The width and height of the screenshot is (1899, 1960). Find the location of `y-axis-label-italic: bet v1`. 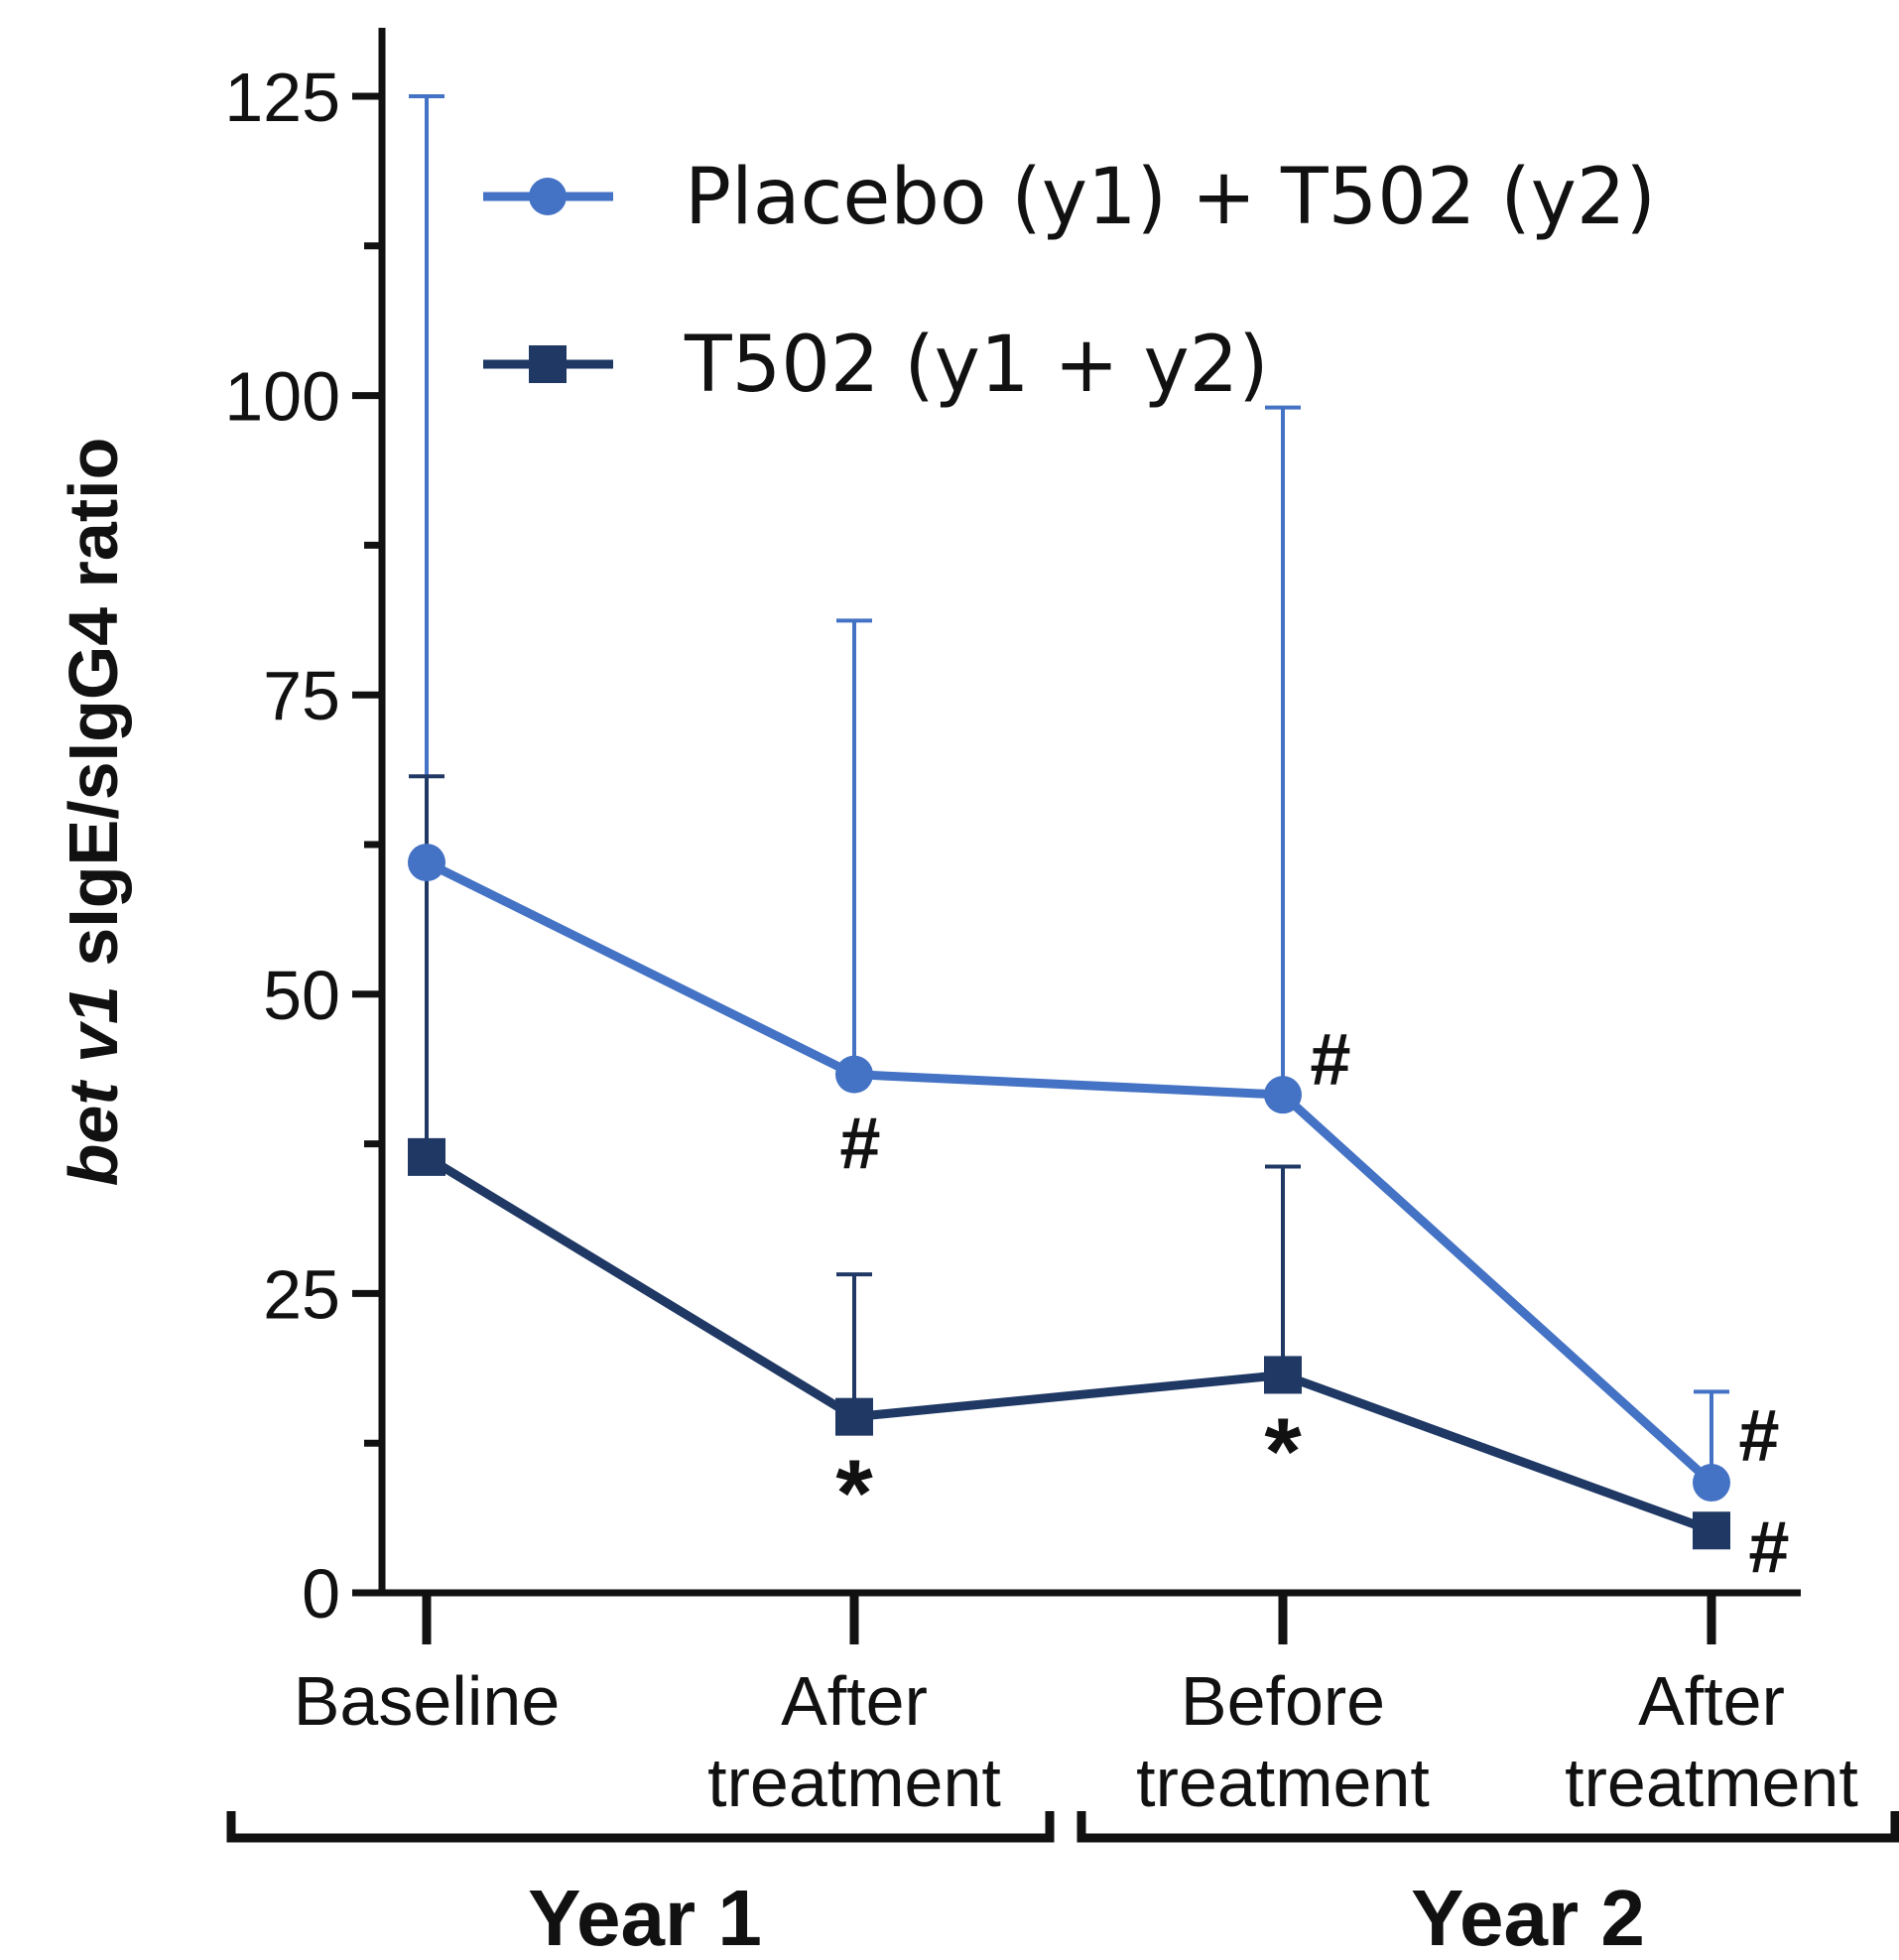

y-axis-label-italic: bet v1 is located at coordinates (93, 1085).